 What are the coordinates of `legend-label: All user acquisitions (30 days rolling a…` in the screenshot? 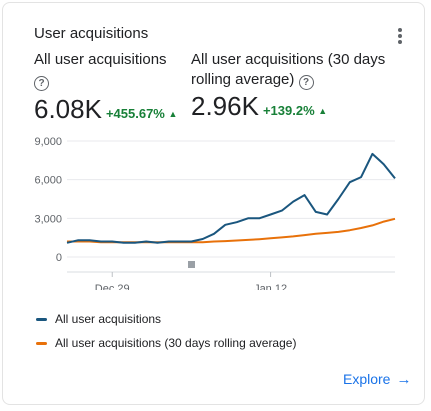 It's located at (176, 343).